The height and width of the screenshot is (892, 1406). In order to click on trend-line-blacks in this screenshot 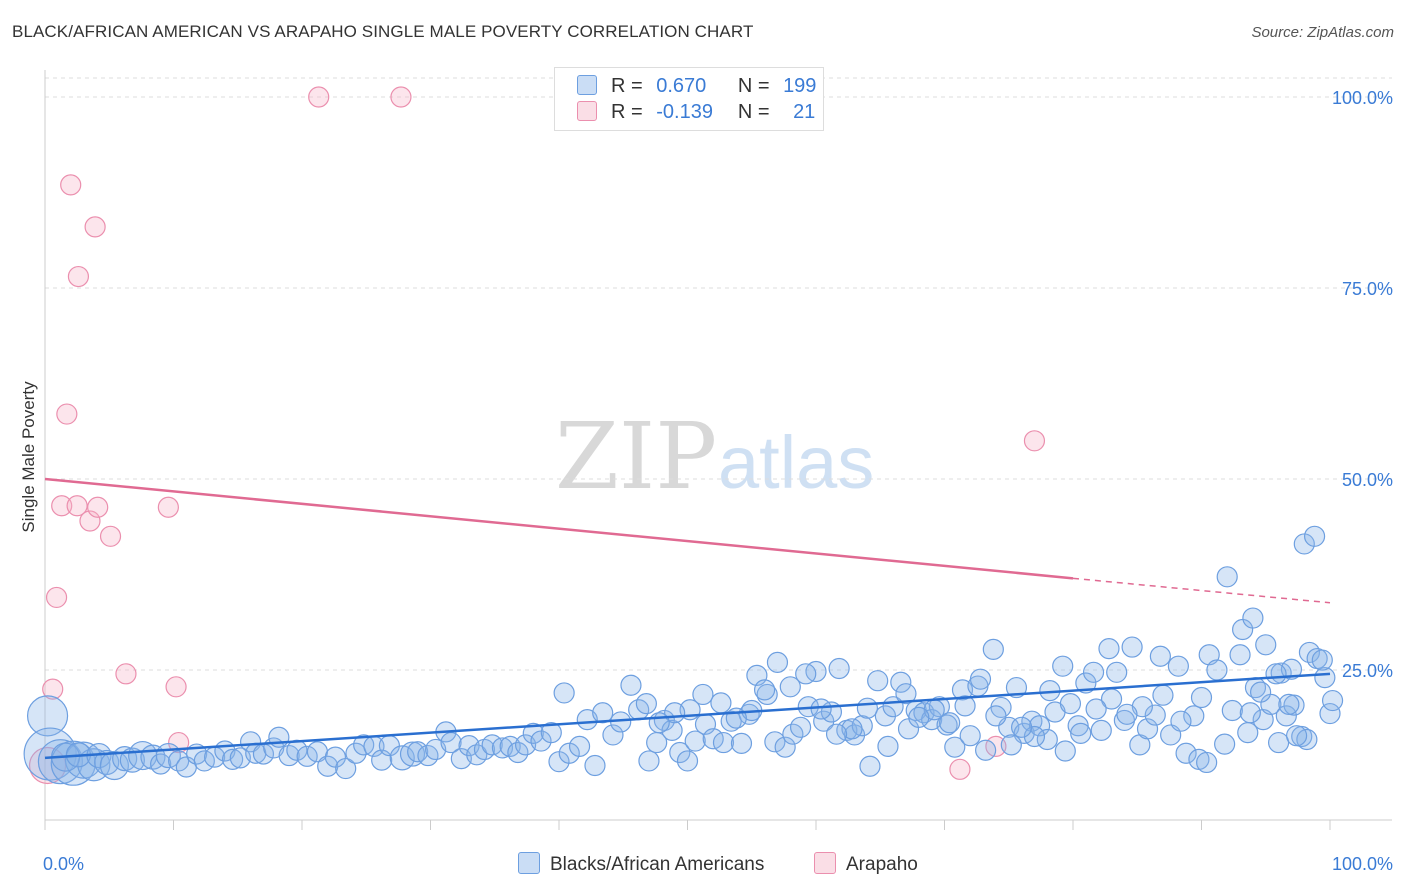, I will do `click(687, 716)`.